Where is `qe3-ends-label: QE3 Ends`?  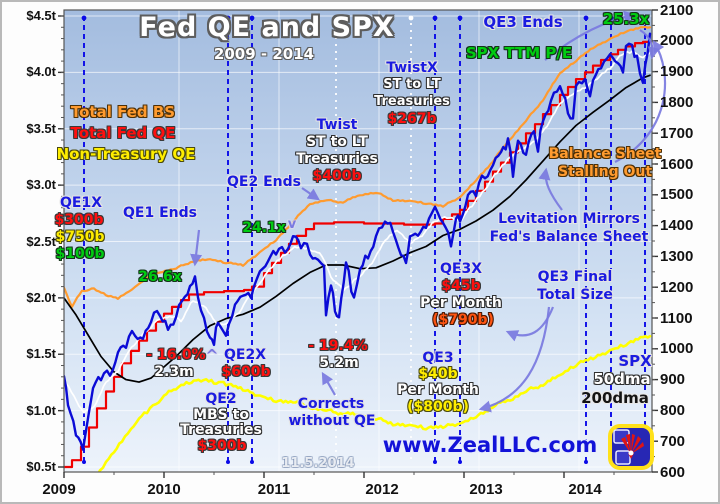
qe3-ends-label: QE3 Ends is located at coordinates (523, 22).